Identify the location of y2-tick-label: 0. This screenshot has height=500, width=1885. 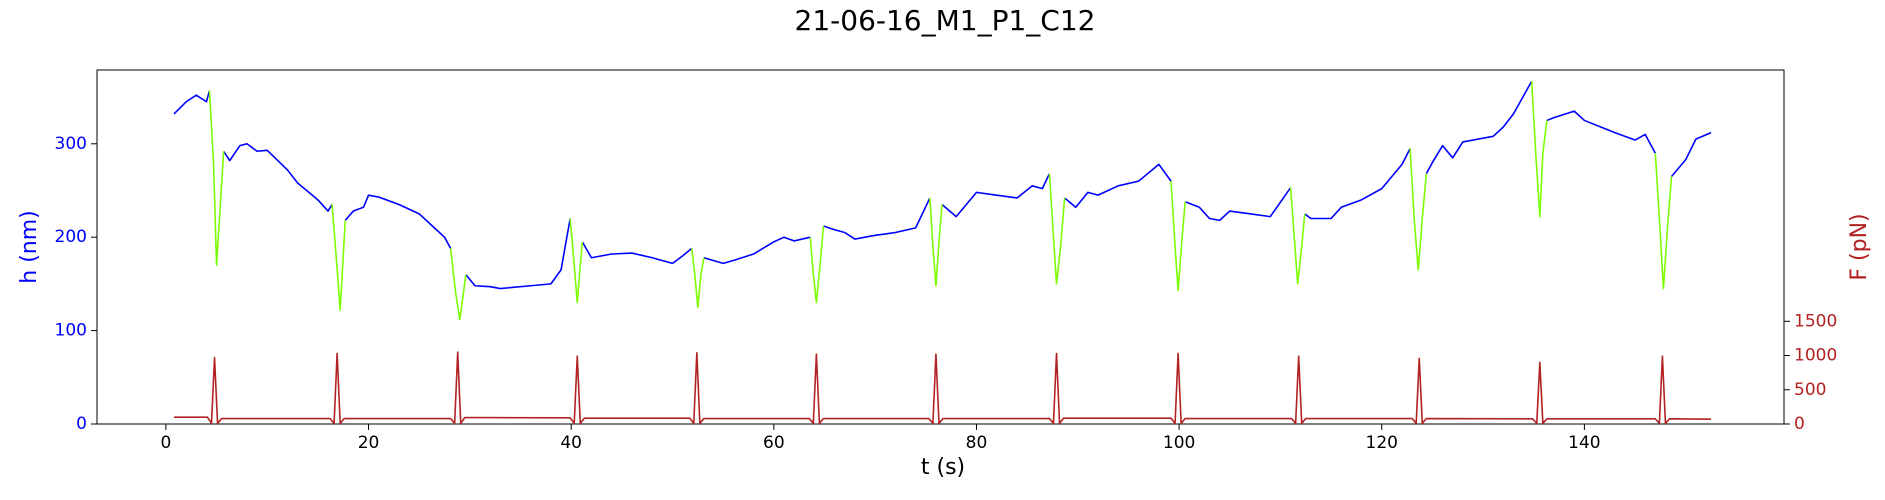
(1799, 424).